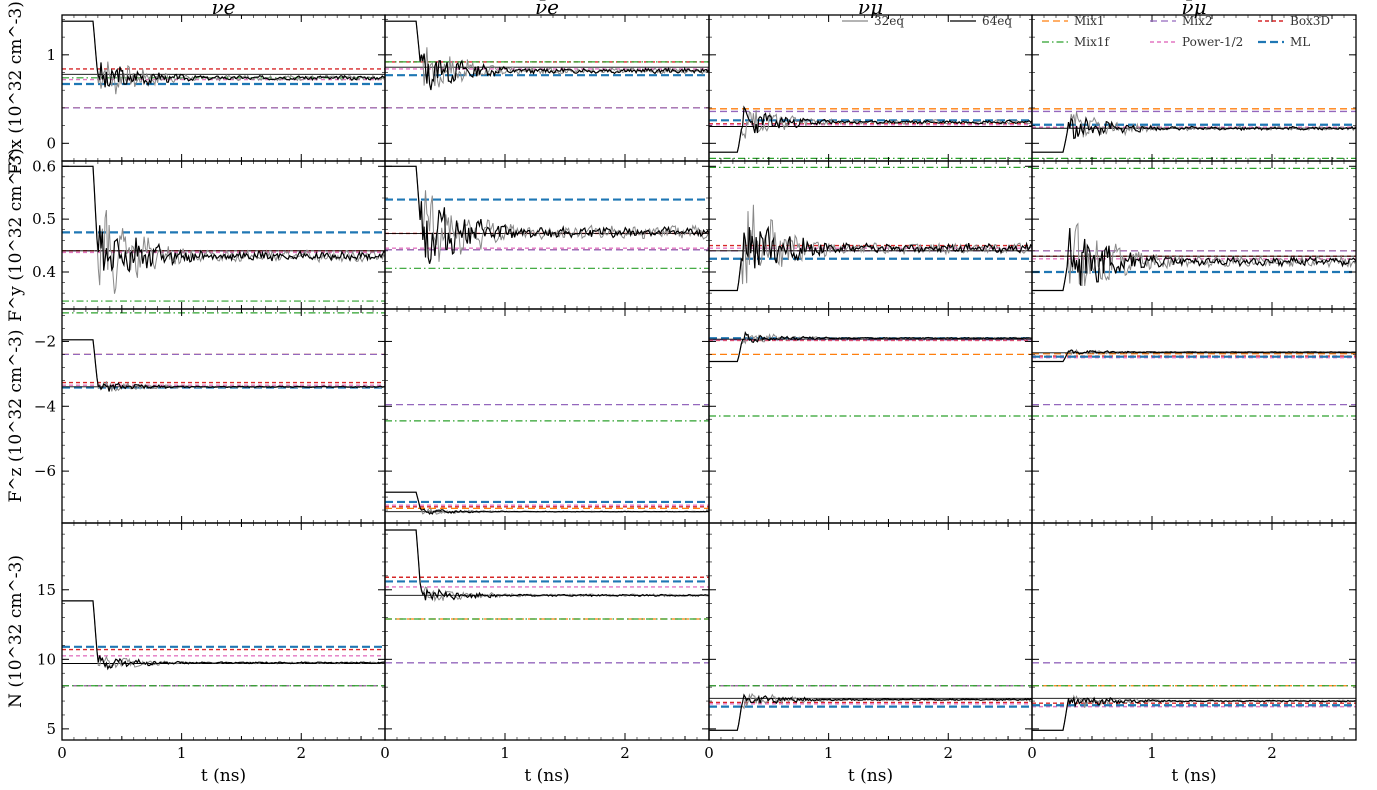  What do you see at coordinates (51, 143) in the screenshot?
I see `y-tick-label: 0` at bounding box center [51, 143].